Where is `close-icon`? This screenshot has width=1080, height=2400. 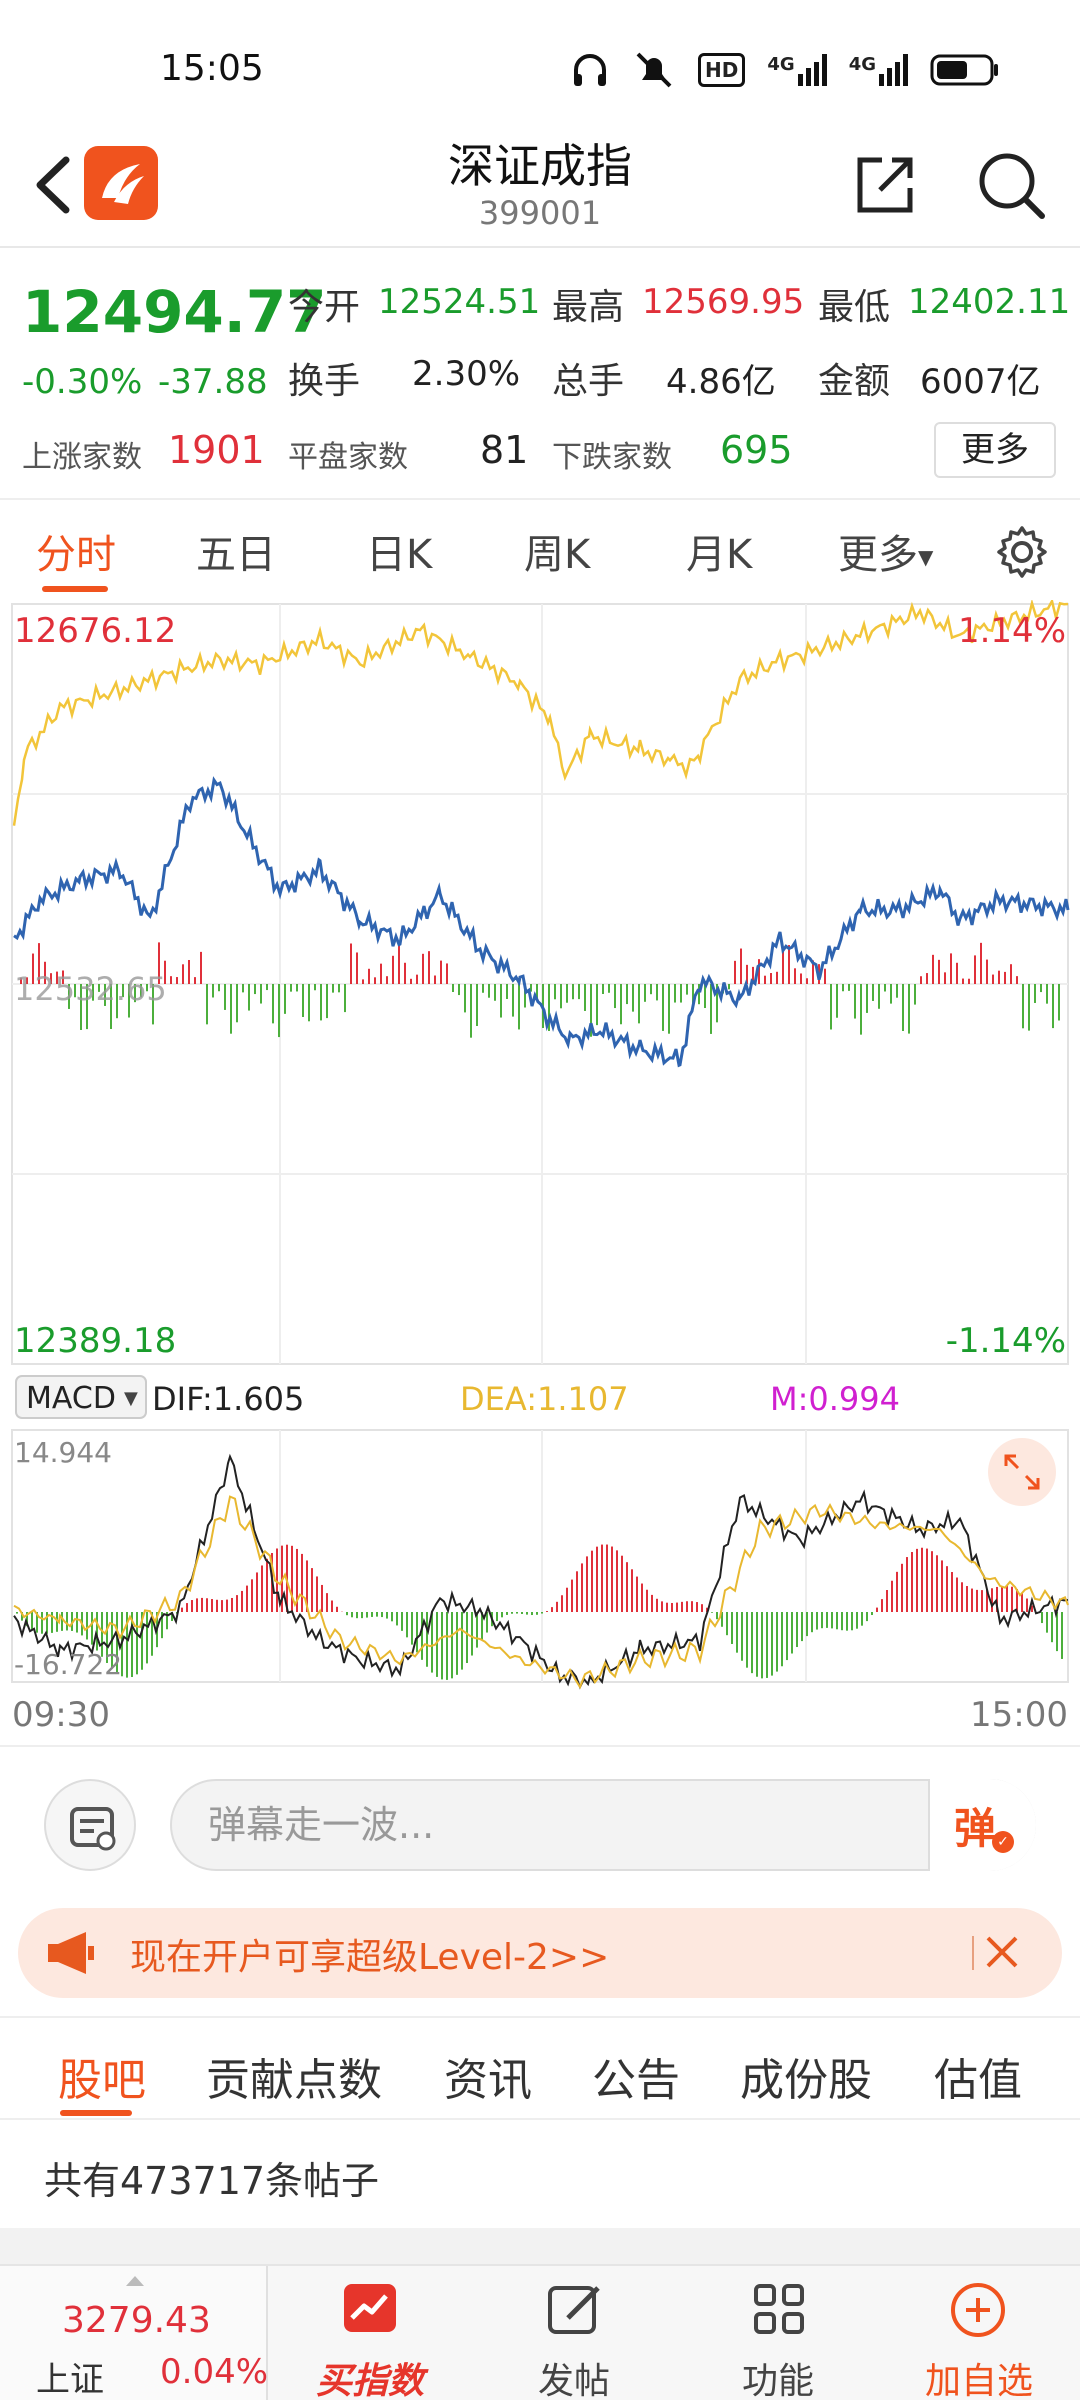 close-icon is located at coordinates (1000, 1952).